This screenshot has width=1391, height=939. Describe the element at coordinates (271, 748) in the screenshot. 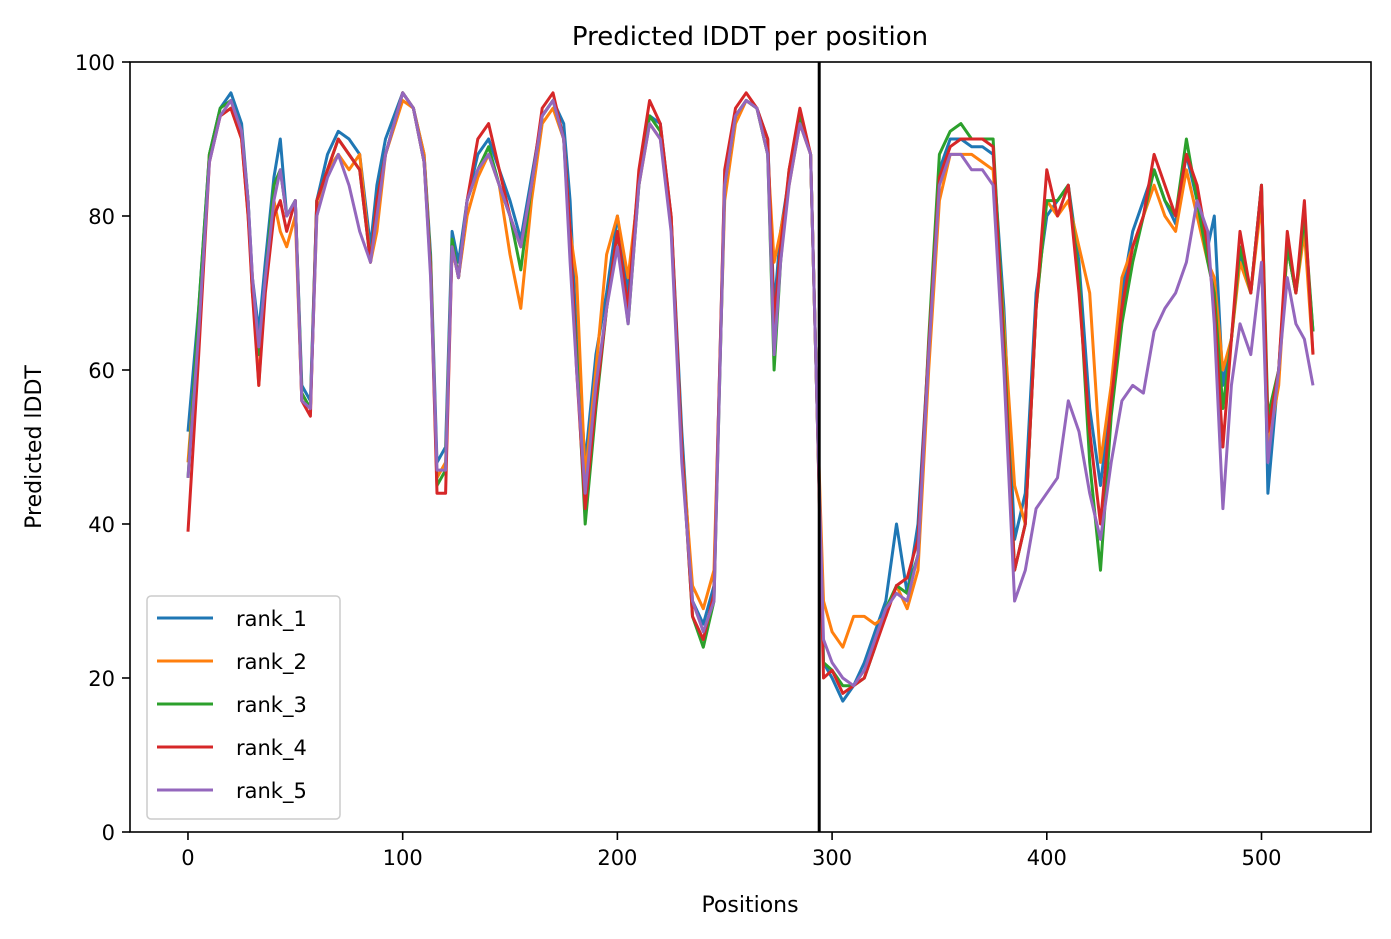

I see `legend-label-rank_4: rank_4` at that location.